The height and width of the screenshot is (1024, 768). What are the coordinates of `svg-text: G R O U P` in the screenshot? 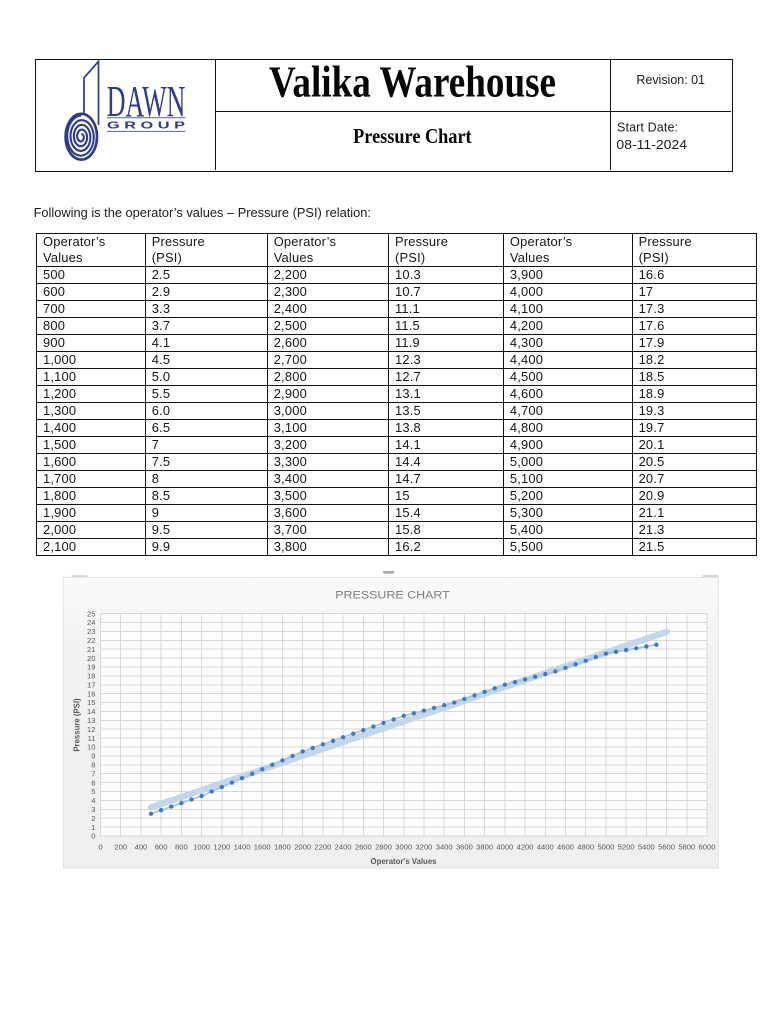 It's located at (146, 125).